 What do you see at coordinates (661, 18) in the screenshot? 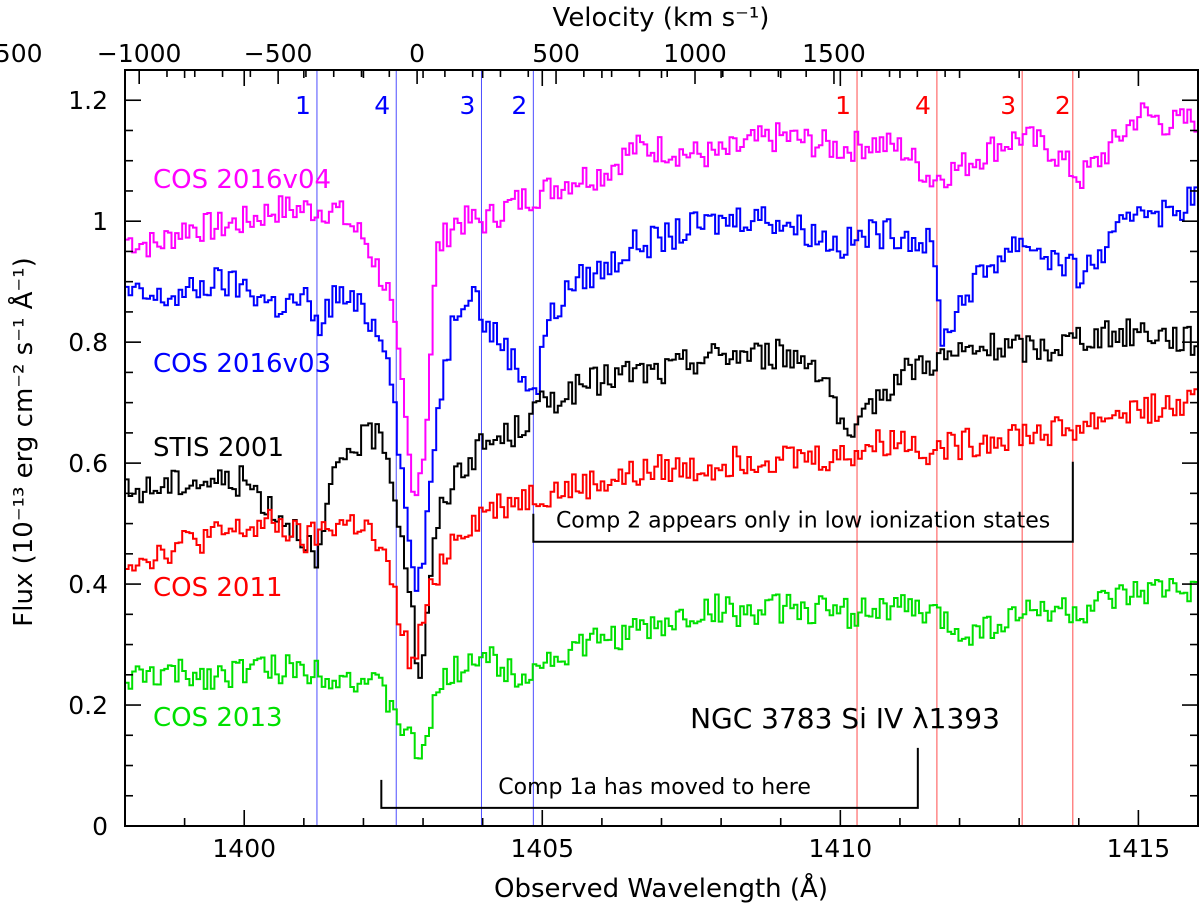
I see `velocity-axis-label: Velocity (km s⁻¹)` at bounding box center [661, 18].